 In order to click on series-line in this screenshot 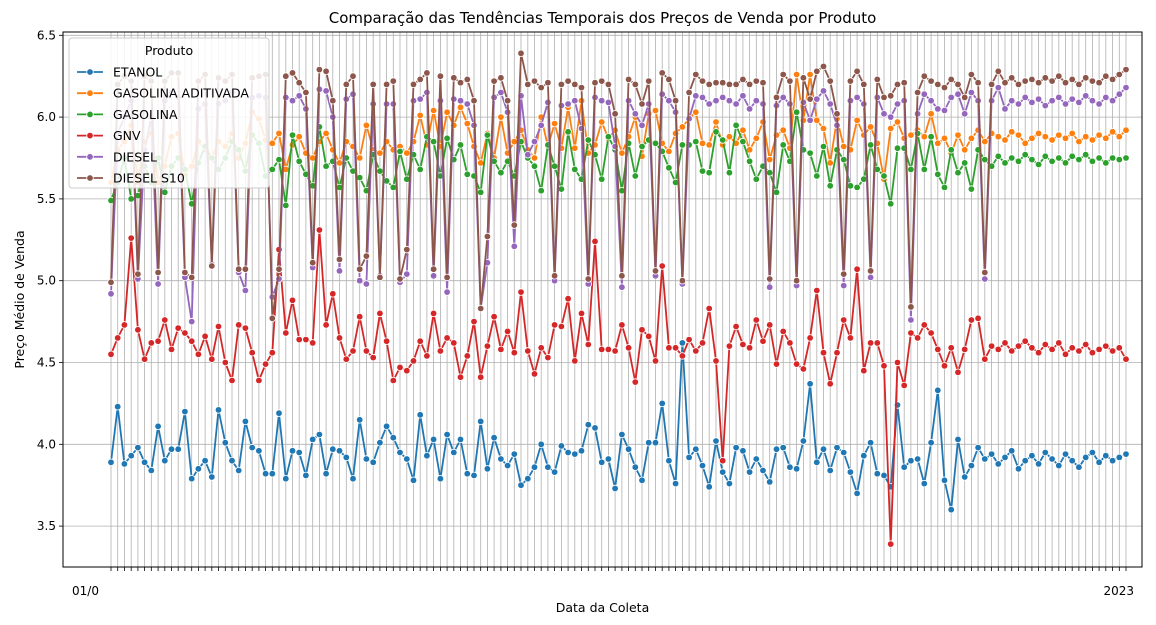, I will do `click(618, 159)`.